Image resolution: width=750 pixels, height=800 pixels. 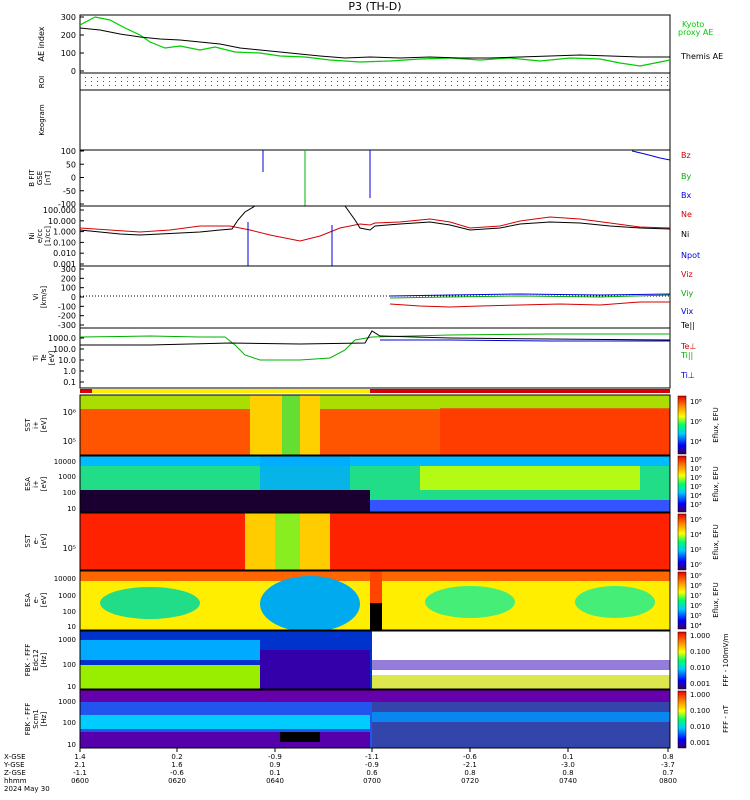 I want to click on density-tick: 0.100, so click(x=64, y=242).